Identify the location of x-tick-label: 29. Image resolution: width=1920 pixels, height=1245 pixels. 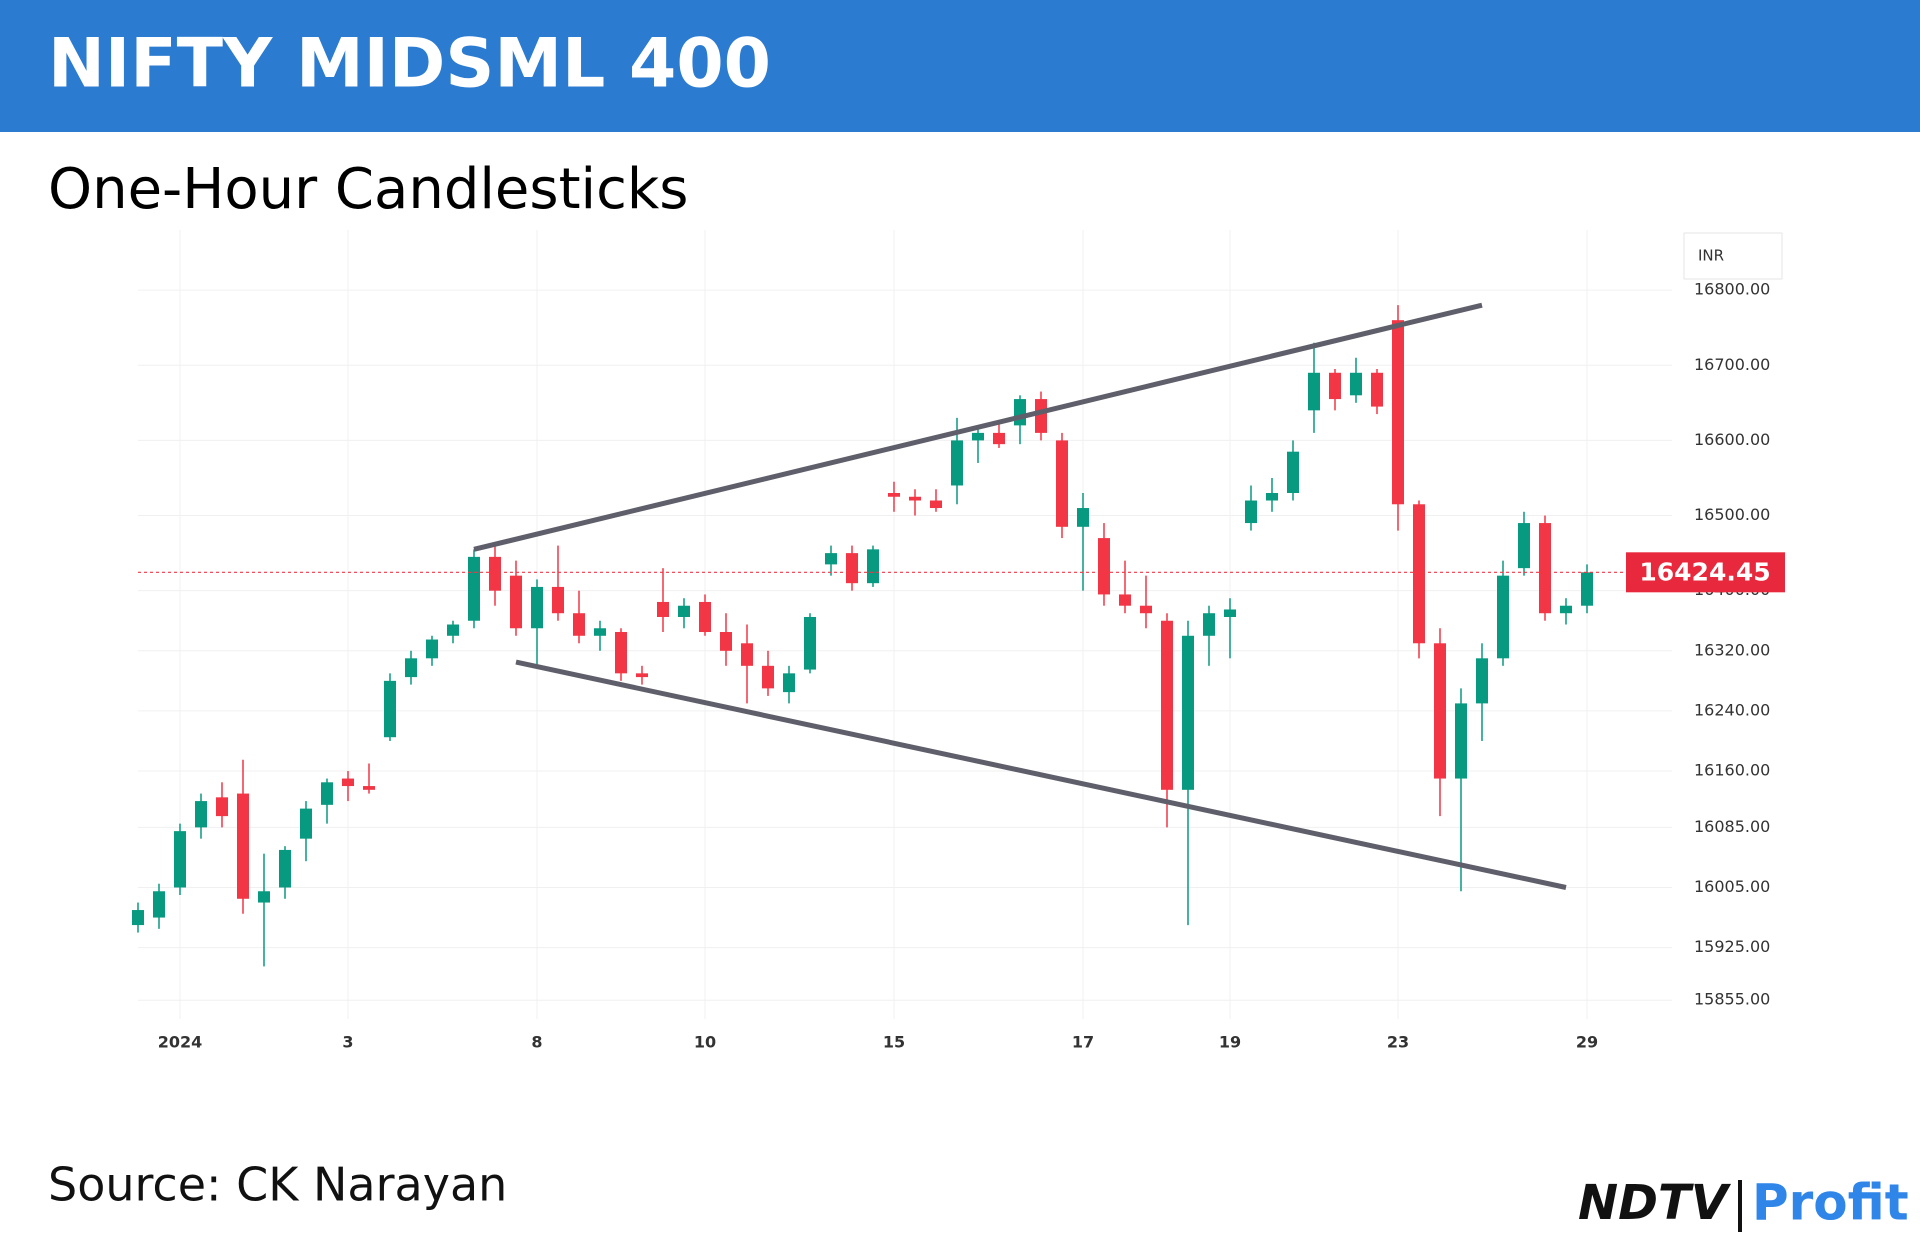
(1587, 1042).